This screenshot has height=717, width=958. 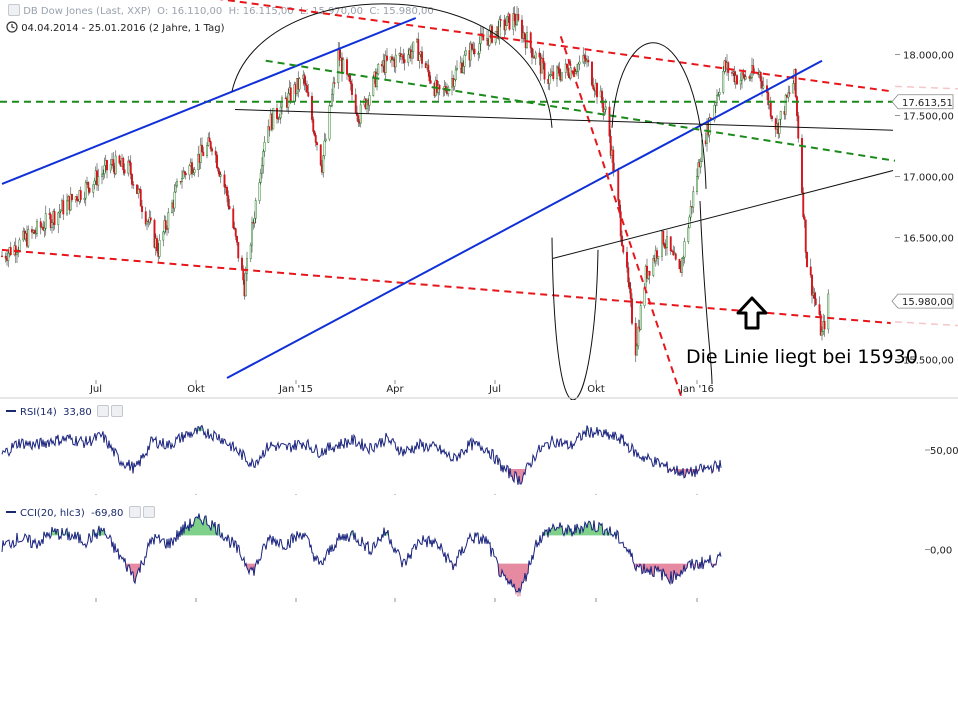 What do you see at coordinates (928, 56) in the screenshot?
I see `y-tick-label: 18.000,00` at bounding box center [928, 56].